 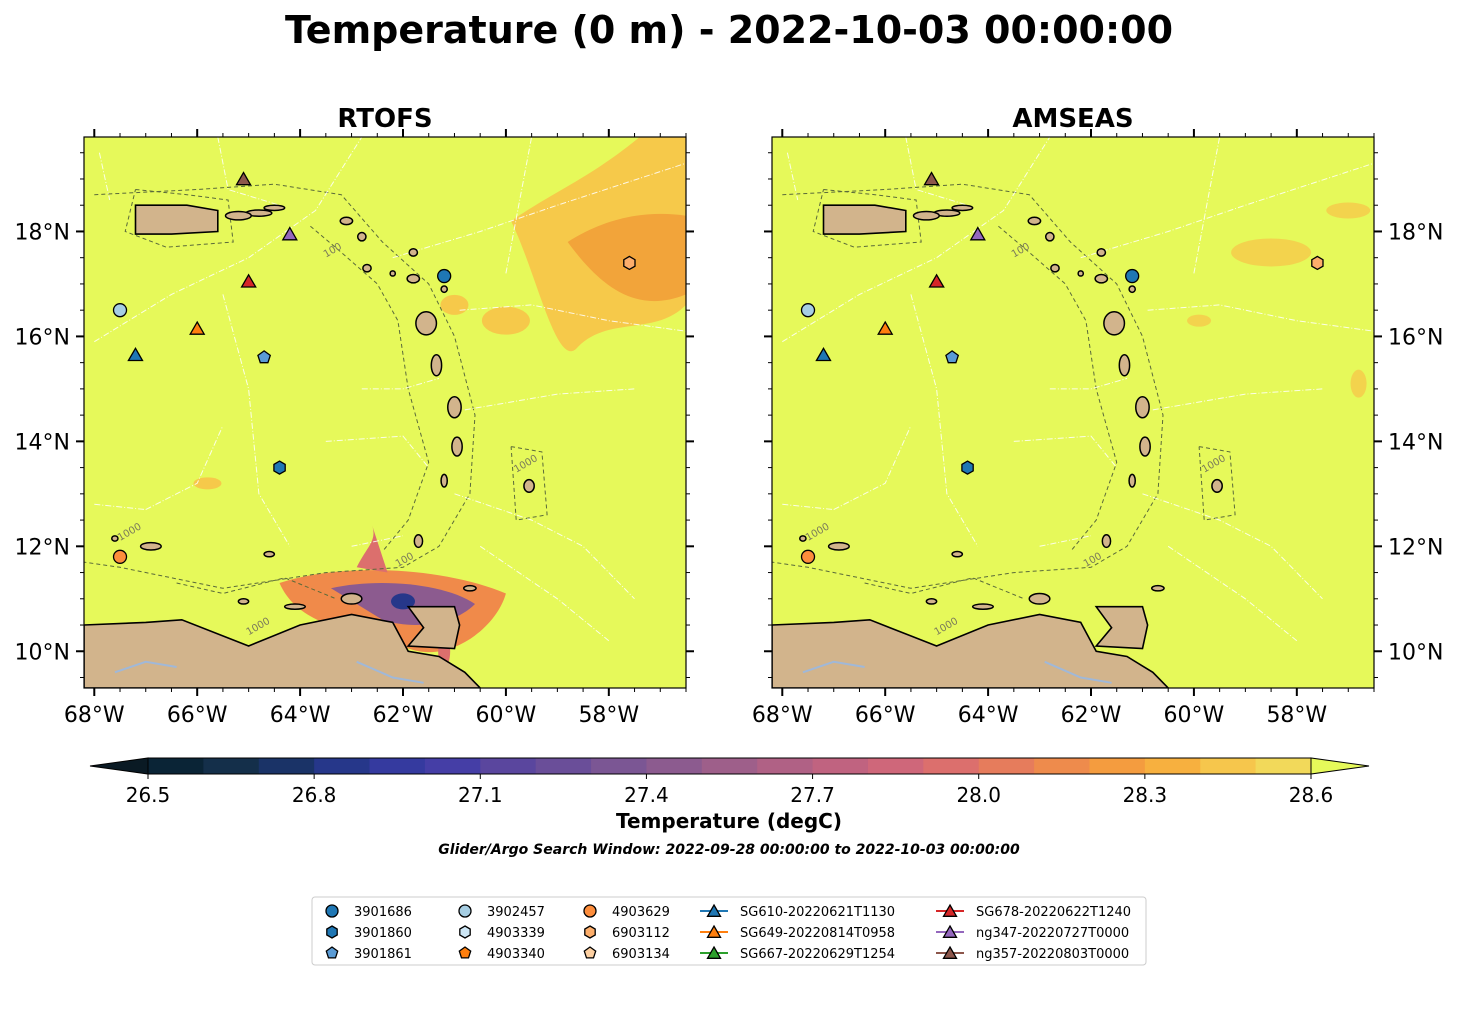 What do you see at coordinates (641, 954) in the screenshot?
I see `legend-label: 6903134` at bounding box center [641, 954].